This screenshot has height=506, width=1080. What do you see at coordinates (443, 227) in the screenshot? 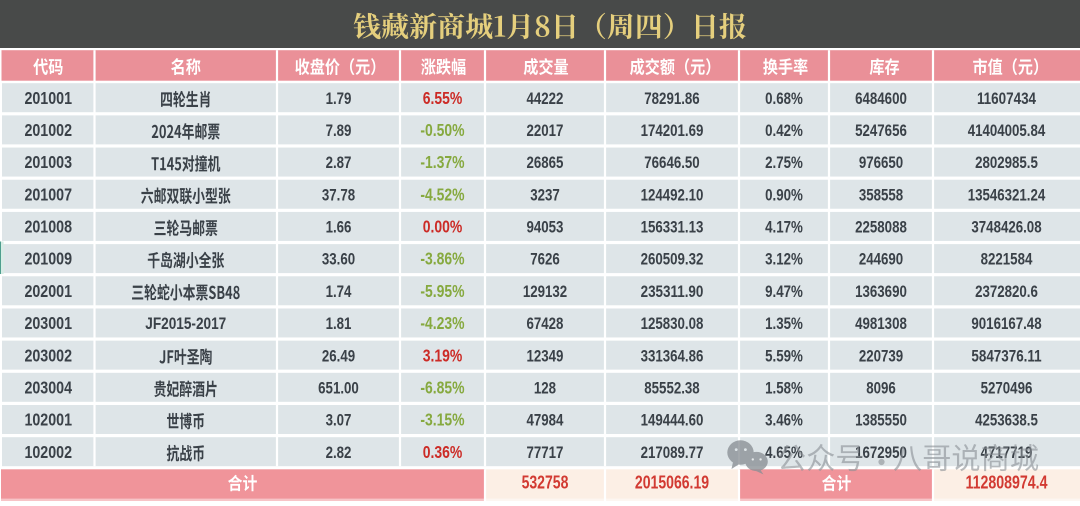
I see `svg-text: 0.00%` at bounding box center [443, 227].